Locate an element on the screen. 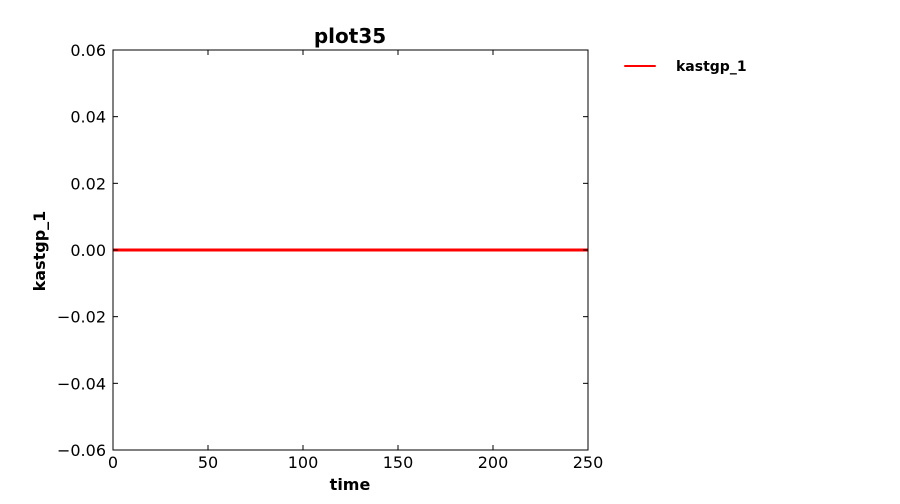 The width and height of the screenshot is (900, 504). y-tick-label: 0.04 is located at coordinates (88, 117).